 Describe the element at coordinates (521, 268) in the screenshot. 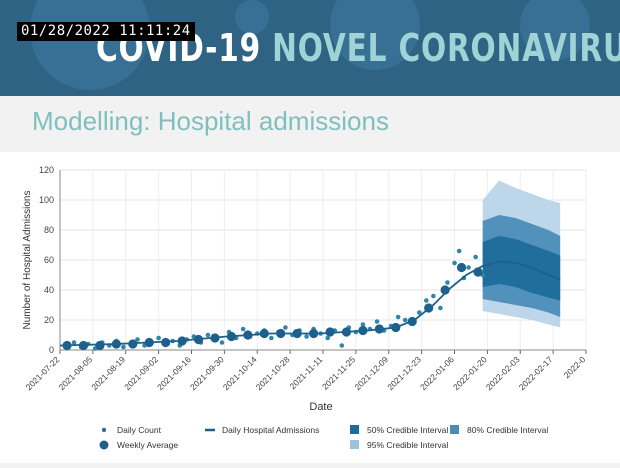

I see `ci50-band` at that location.